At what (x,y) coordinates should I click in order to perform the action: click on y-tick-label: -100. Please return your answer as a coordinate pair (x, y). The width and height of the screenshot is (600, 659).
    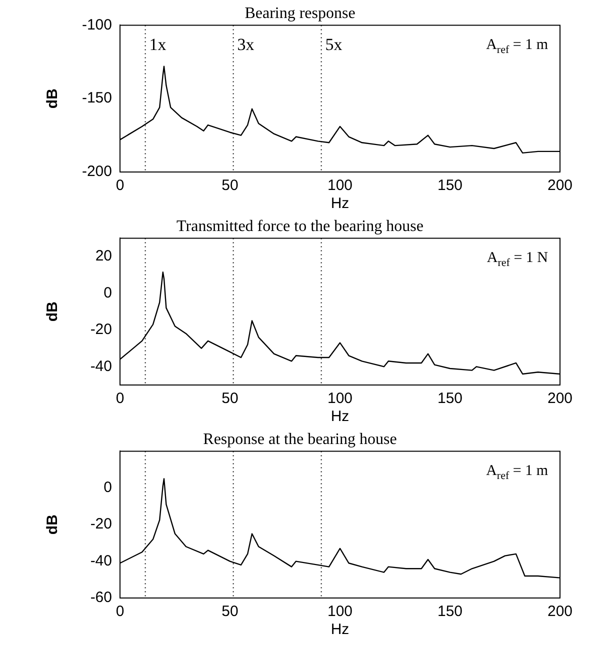
    Looking at the image, I should click on (97, 25).